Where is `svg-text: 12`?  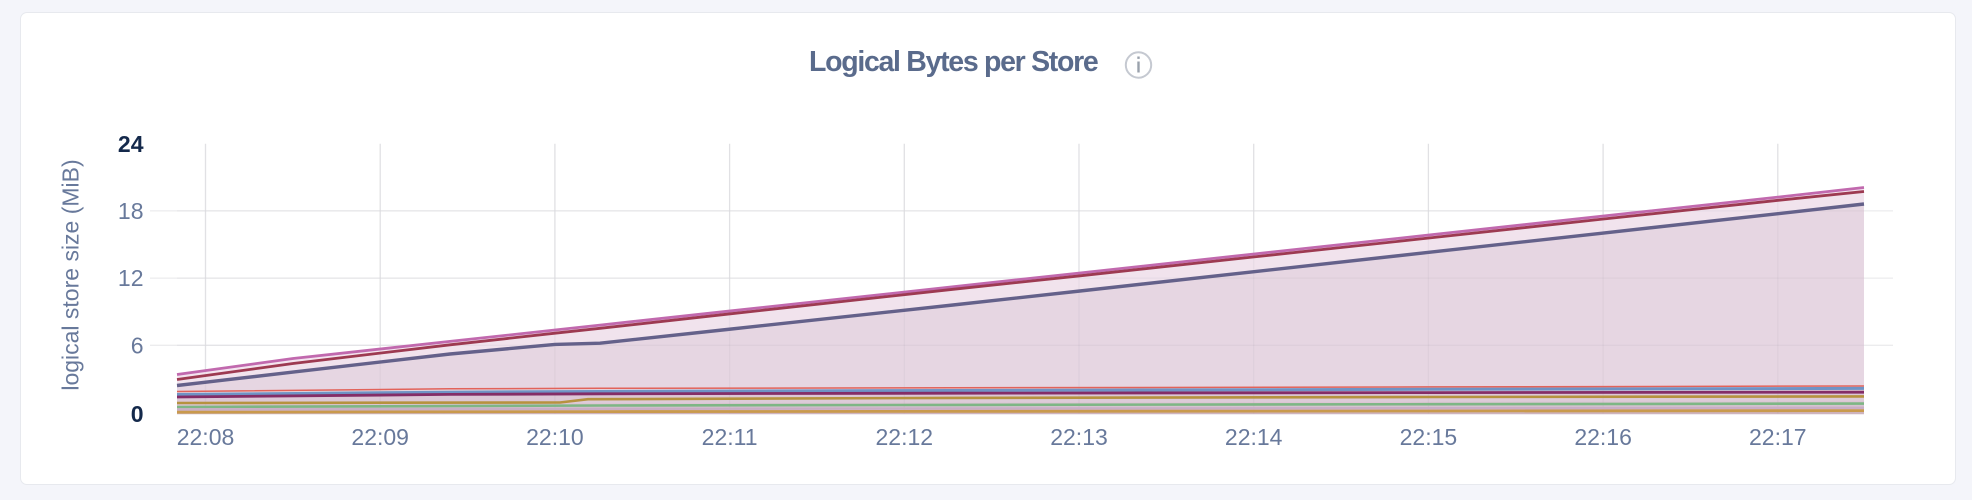 svg-text: 12 is located at coordinates (131, 278).